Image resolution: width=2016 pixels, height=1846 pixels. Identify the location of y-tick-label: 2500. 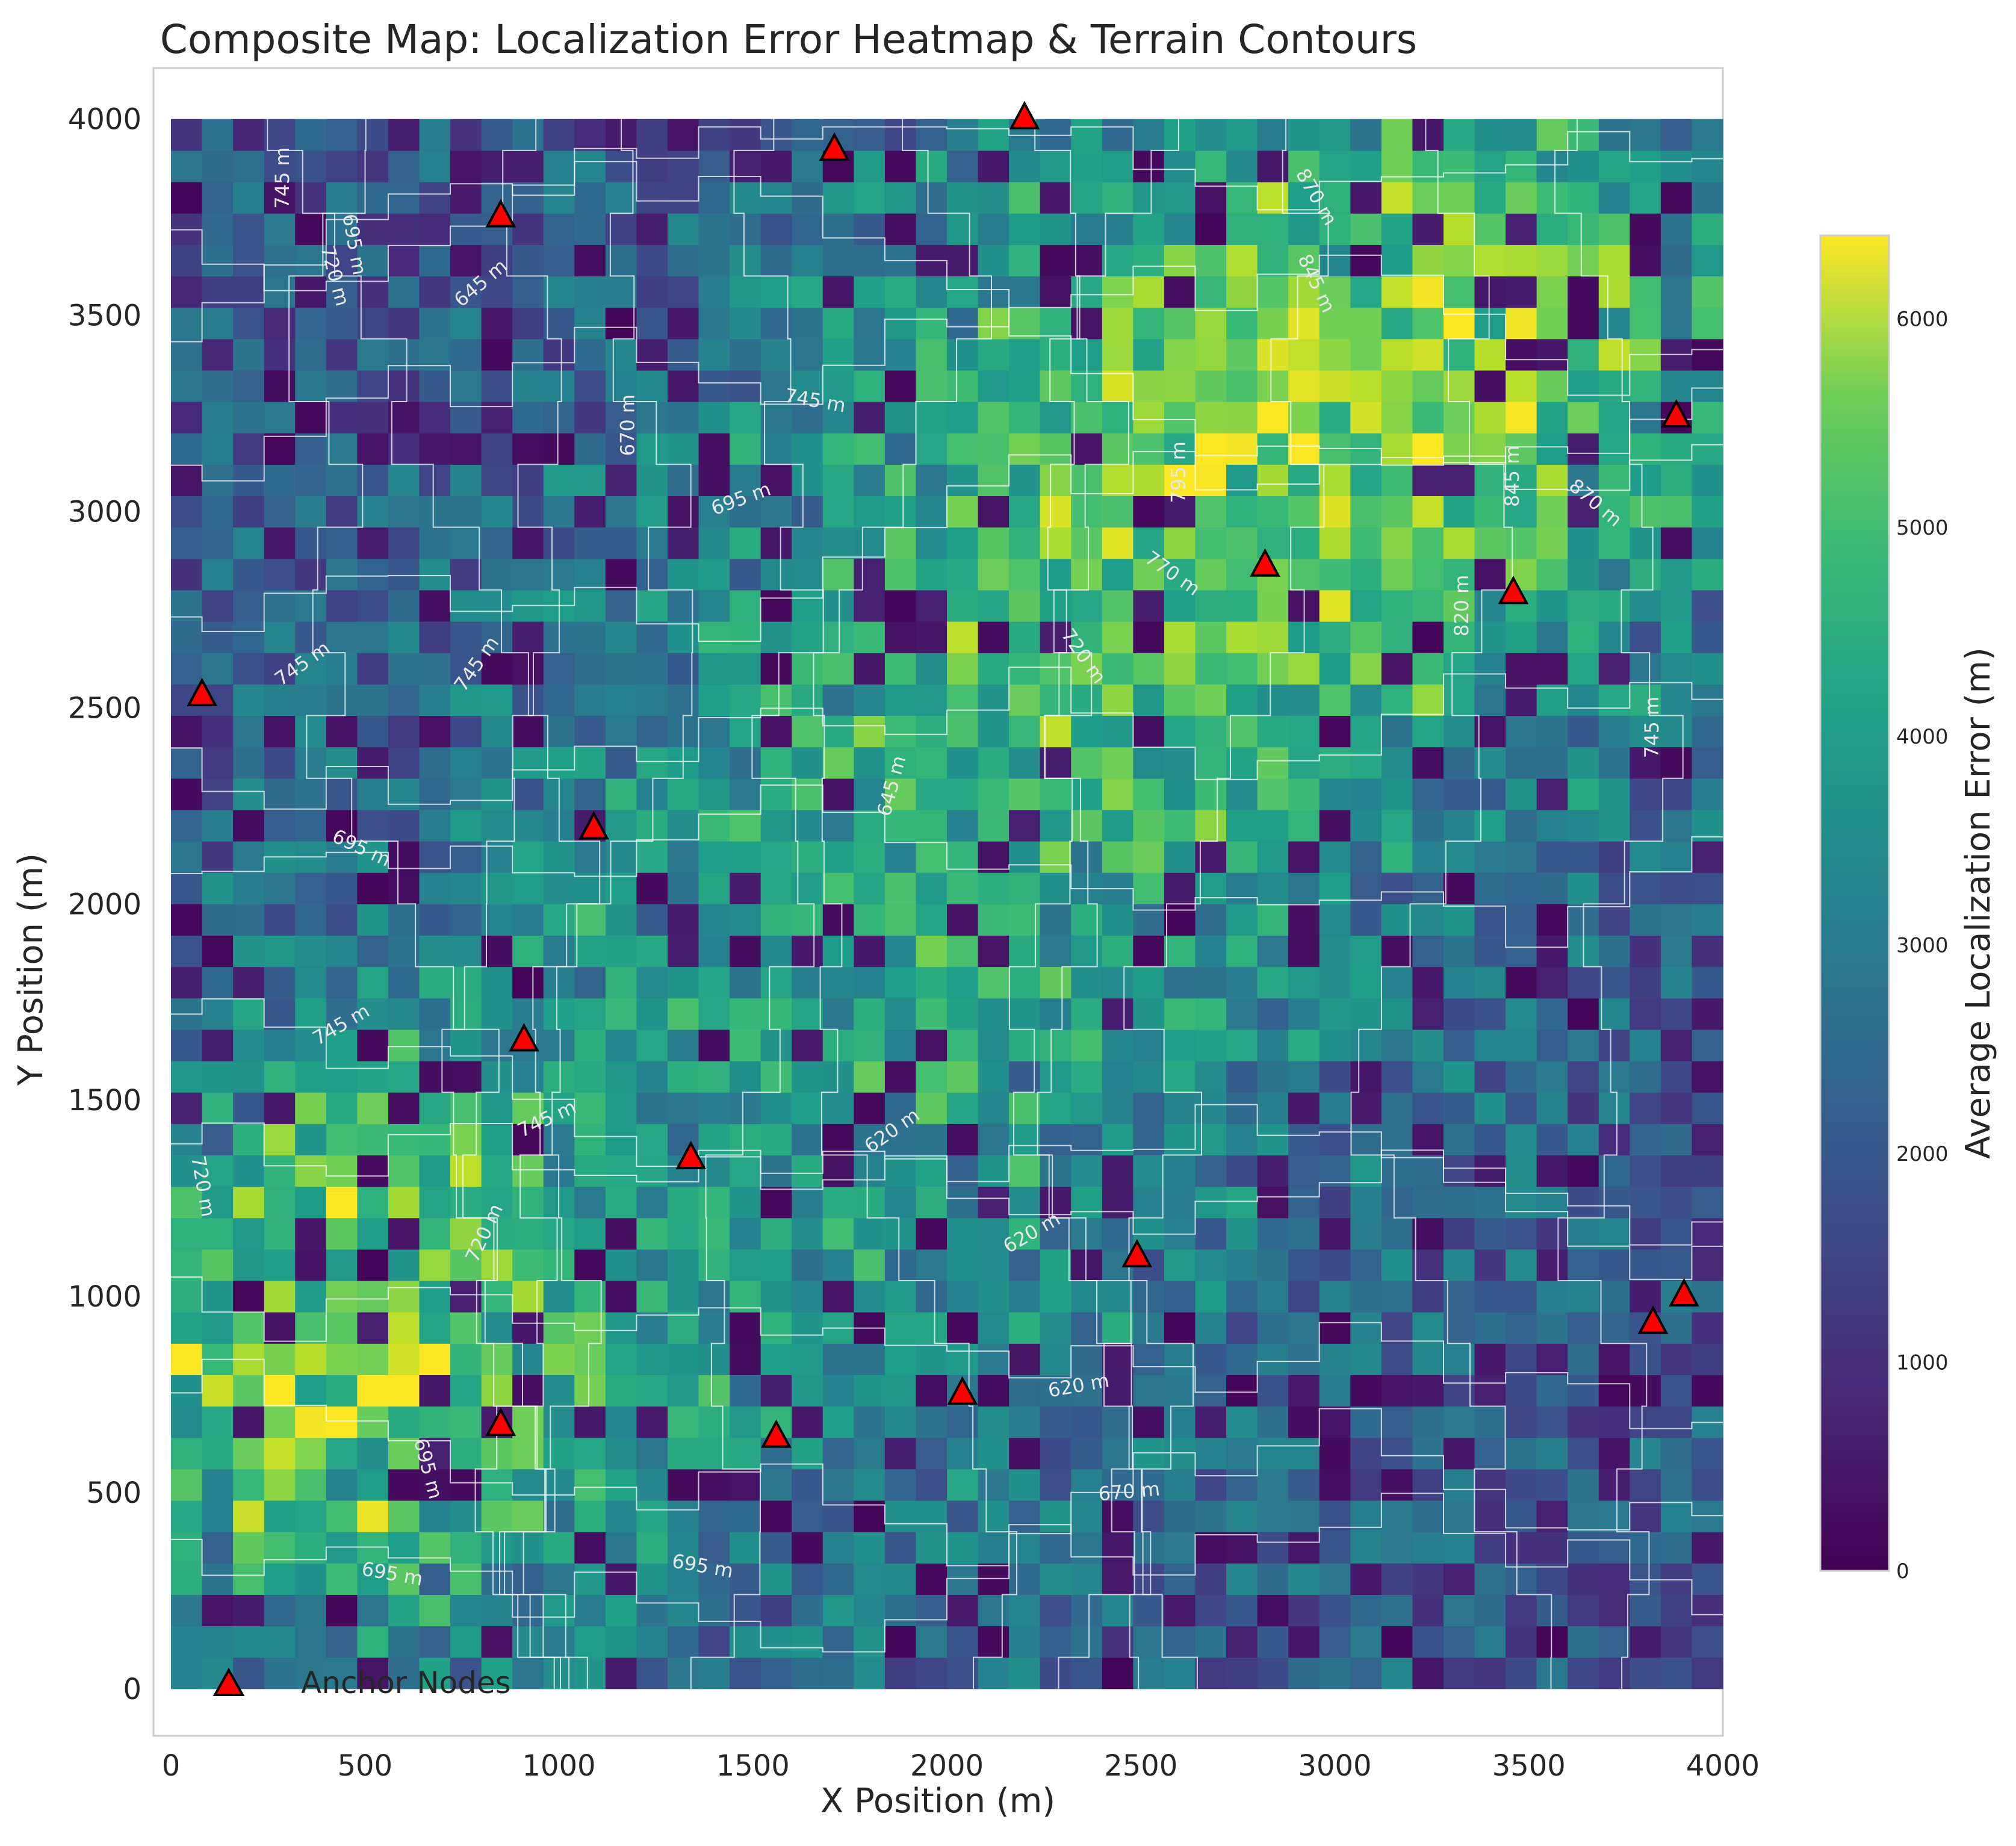
(104, 708).